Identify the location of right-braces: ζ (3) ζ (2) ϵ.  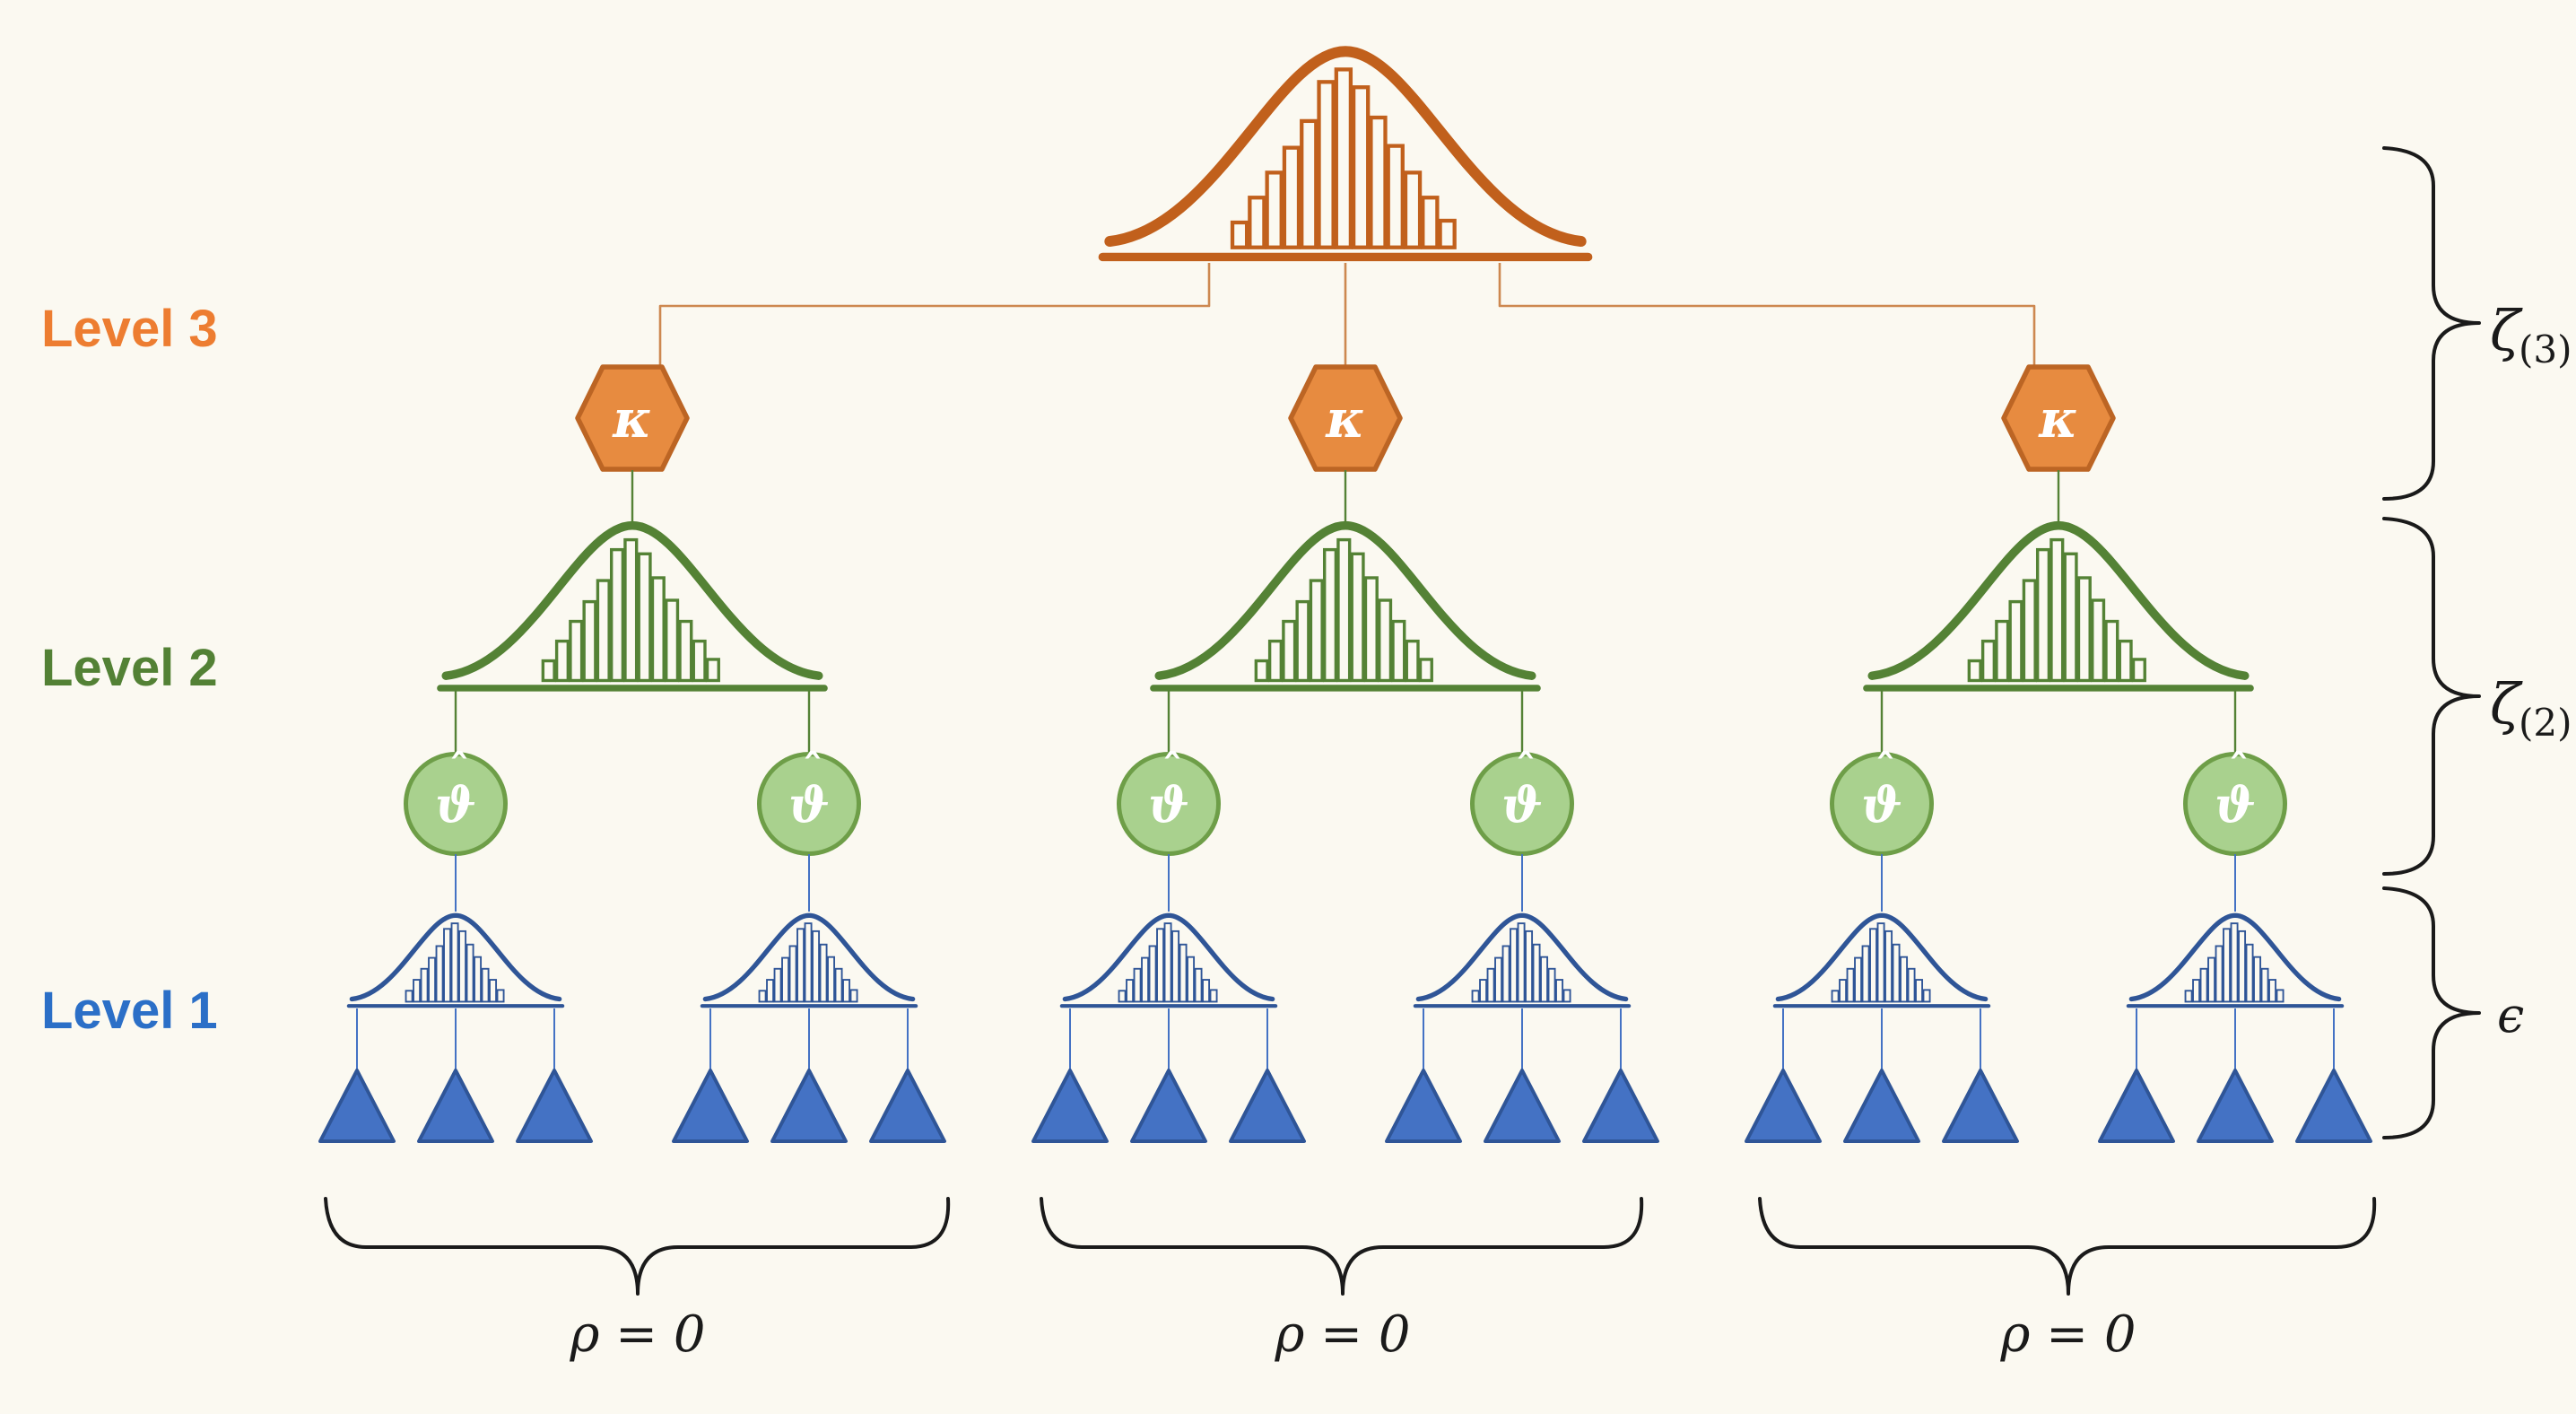
(2477, 642).